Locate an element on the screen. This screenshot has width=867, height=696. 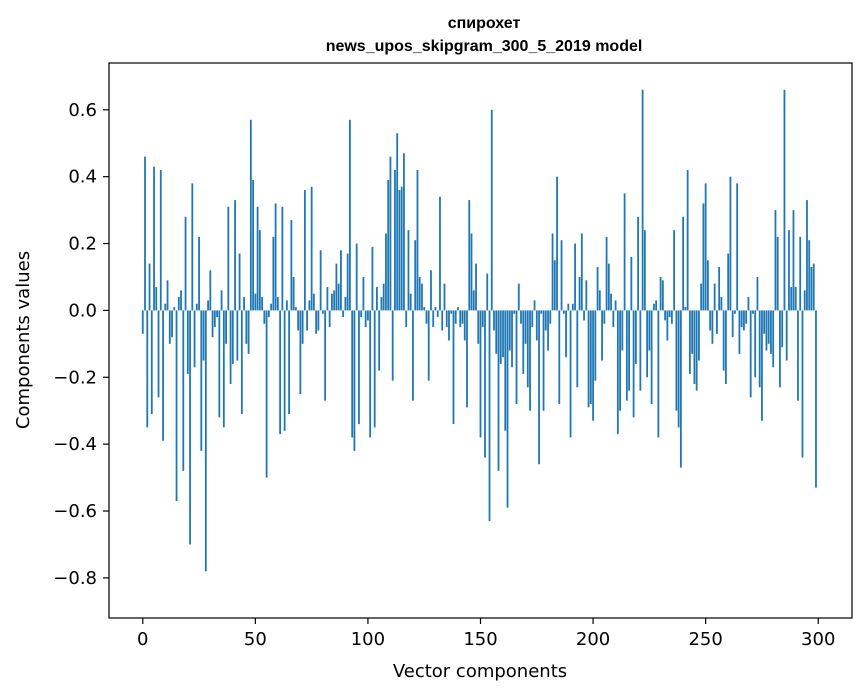
y-tick-label: −0.2 is located at coordinates (75, 377).